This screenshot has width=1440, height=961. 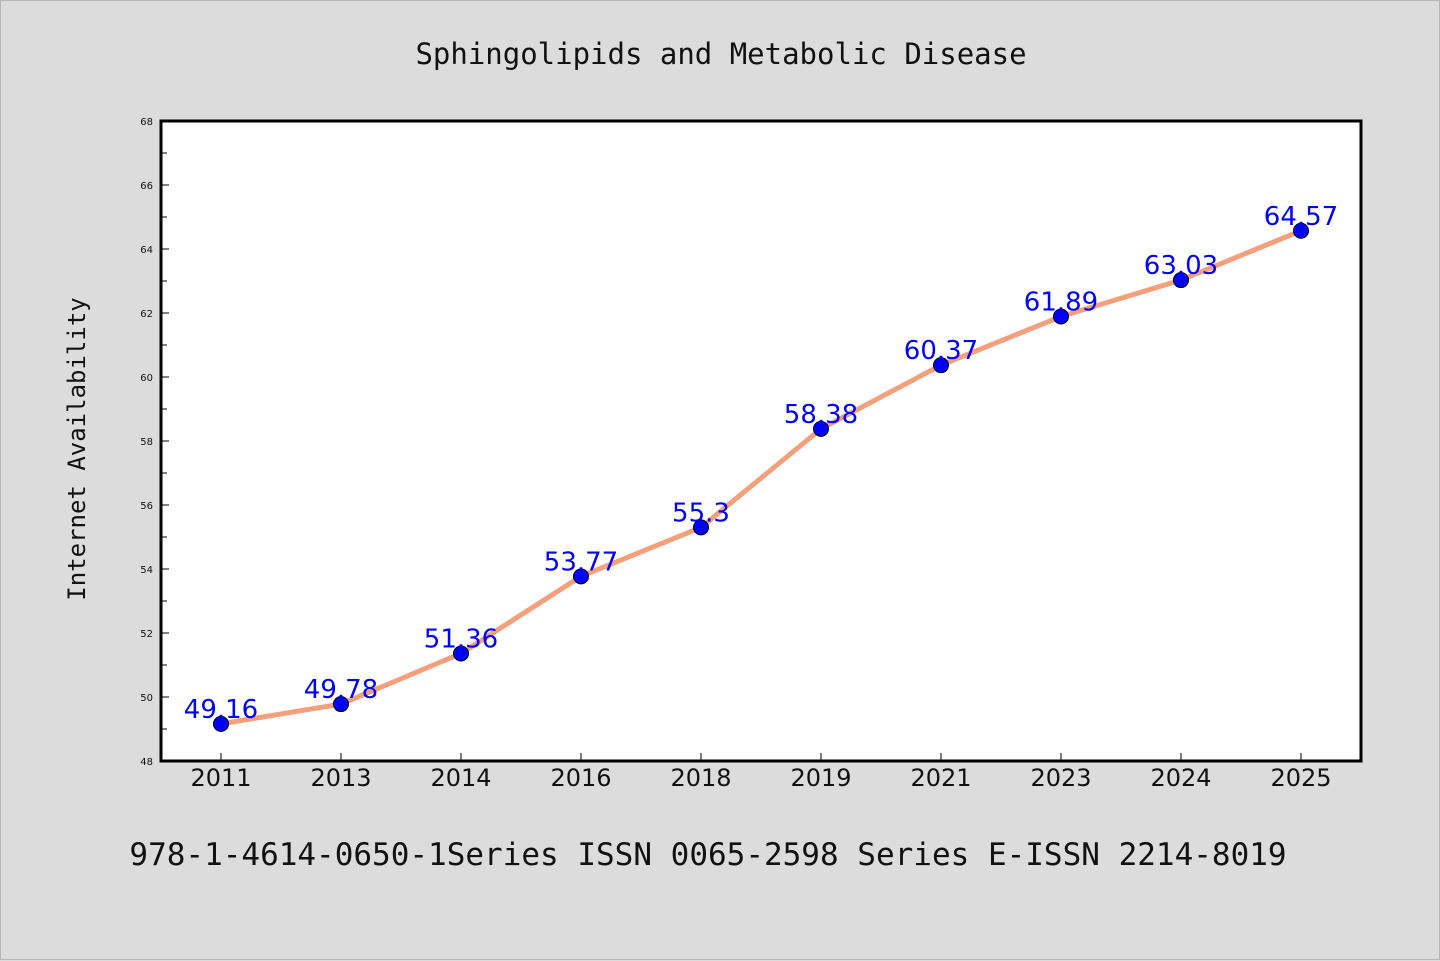 What do you see at coordinates (461, 639) in the screenshot?
I see `data-label: 51.36` at bounding box center [461, 639].